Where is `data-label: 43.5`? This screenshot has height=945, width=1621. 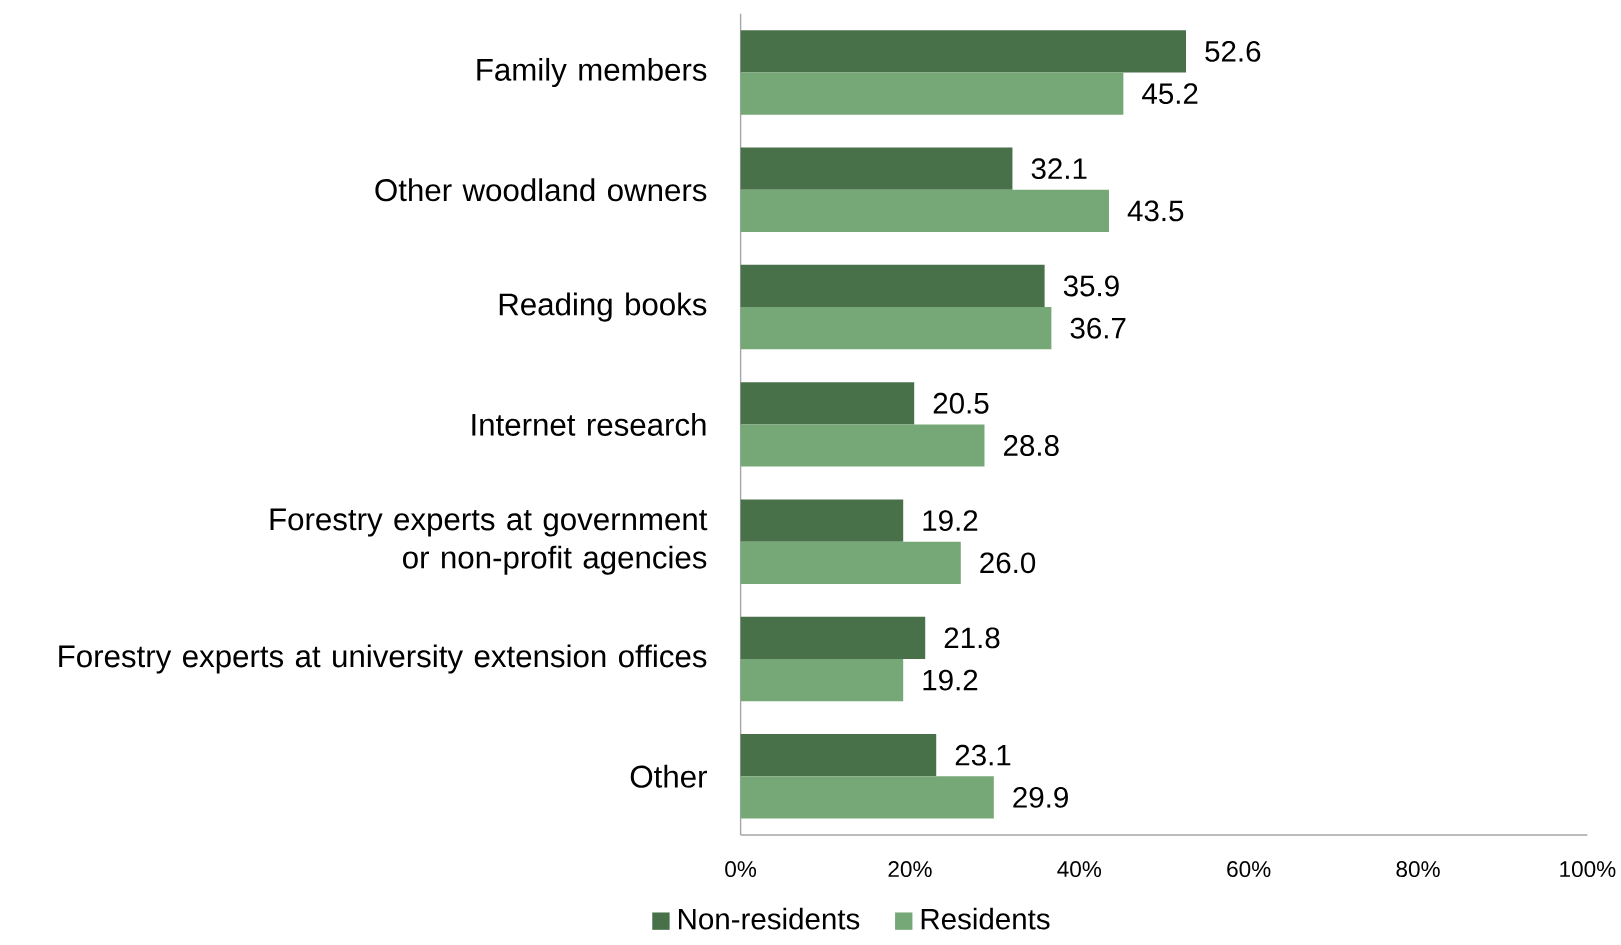 data-label: 43.5 is located at coordinates (1155, 211).